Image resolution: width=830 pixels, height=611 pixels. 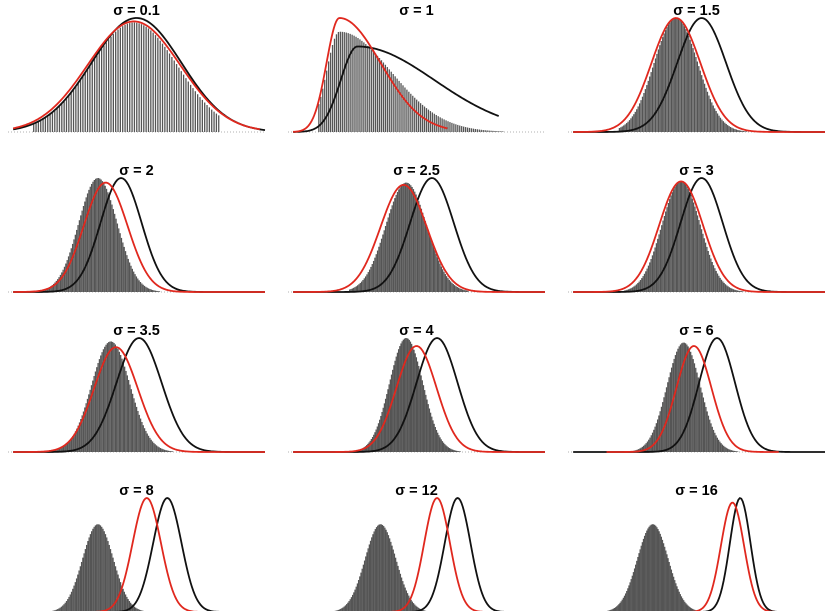 I want to click on chart-panel-8: σ = 4, so click(x=416, y=388).